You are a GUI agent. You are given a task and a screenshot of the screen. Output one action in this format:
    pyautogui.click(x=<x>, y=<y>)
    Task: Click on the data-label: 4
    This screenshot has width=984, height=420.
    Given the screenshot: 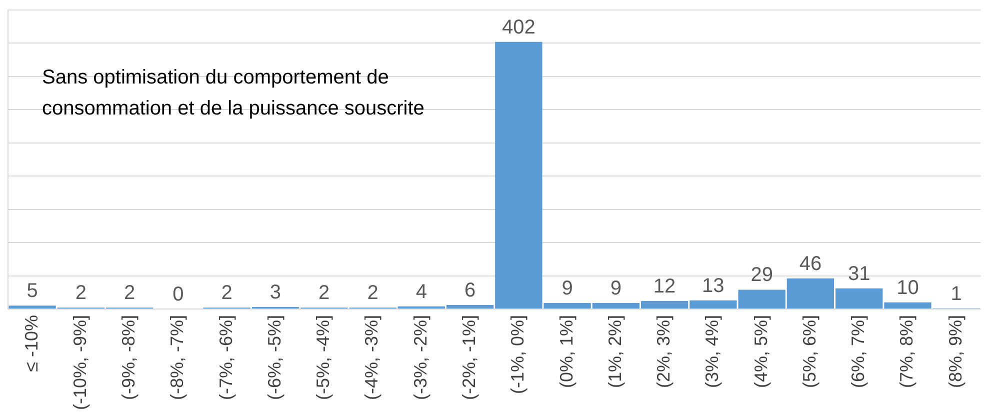 What is the action you would take?
    pyautogui.click(x=421, y=291)
    